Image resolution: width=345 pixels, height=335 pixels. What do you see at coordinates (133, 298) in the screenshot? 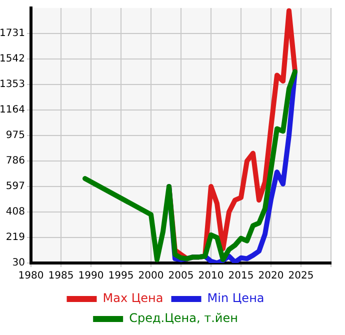
I see `legend-label: Max Цена` at bounding box center [133, 298].